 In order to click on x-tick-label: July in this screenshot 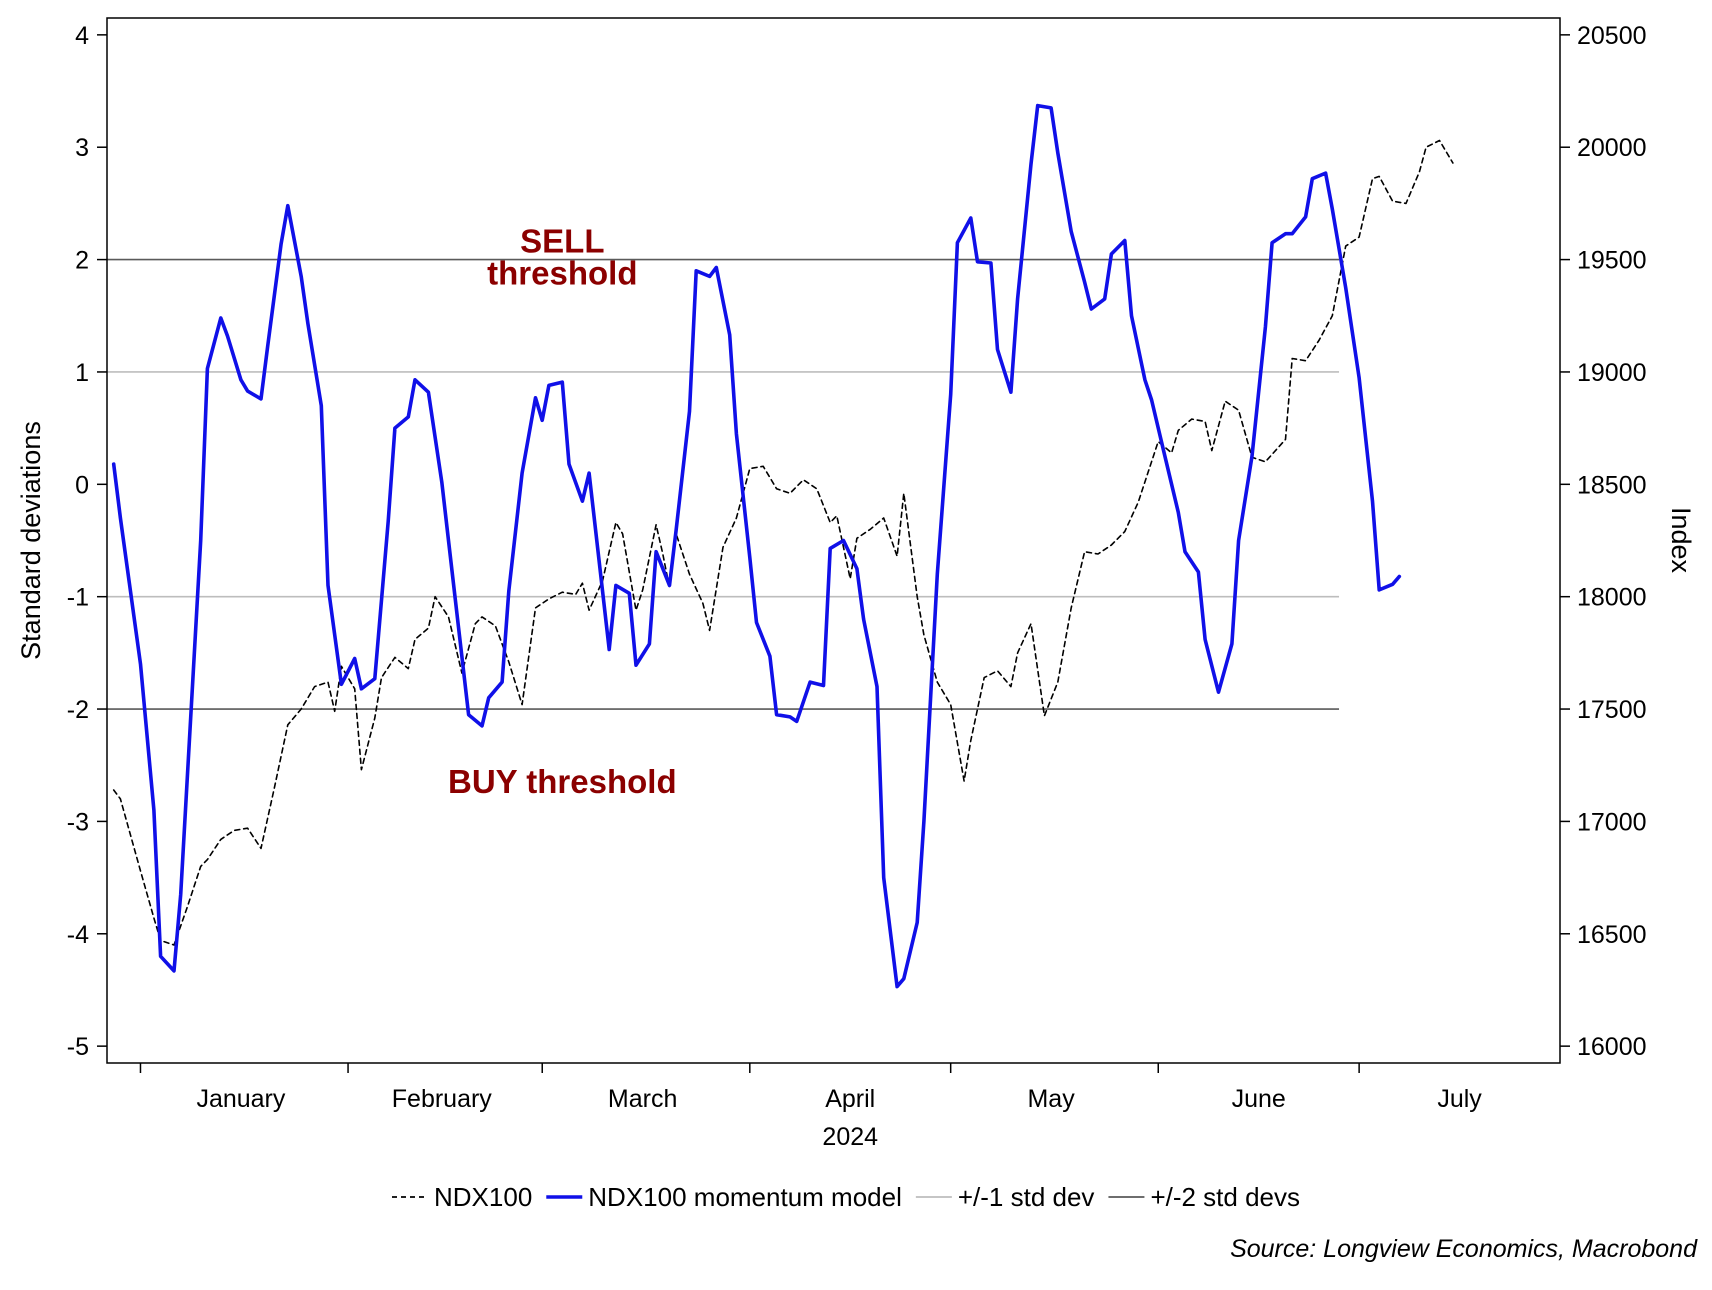, I will do `click(1459, 1099)`.